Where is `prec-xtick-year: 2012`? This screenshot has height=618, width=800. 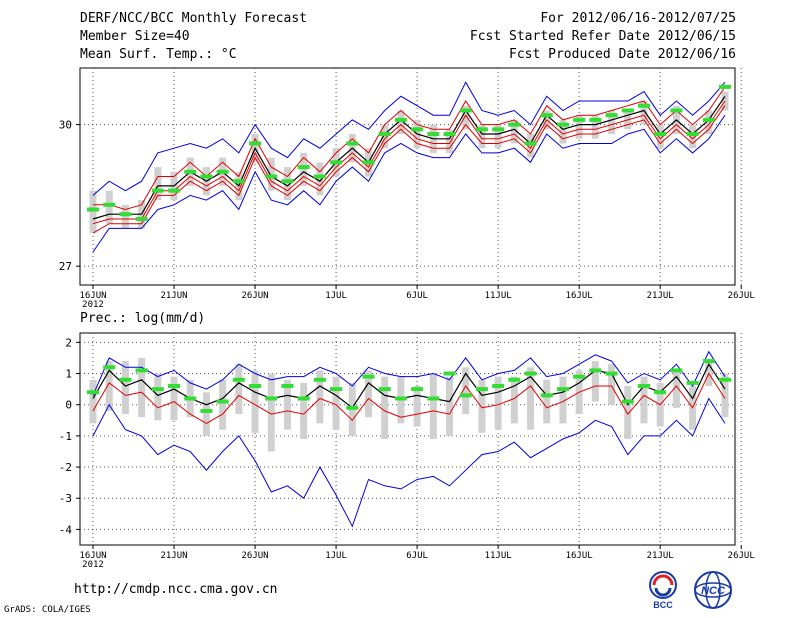
prec-xtick-year: 2012 is located at coordinates (93, 565).